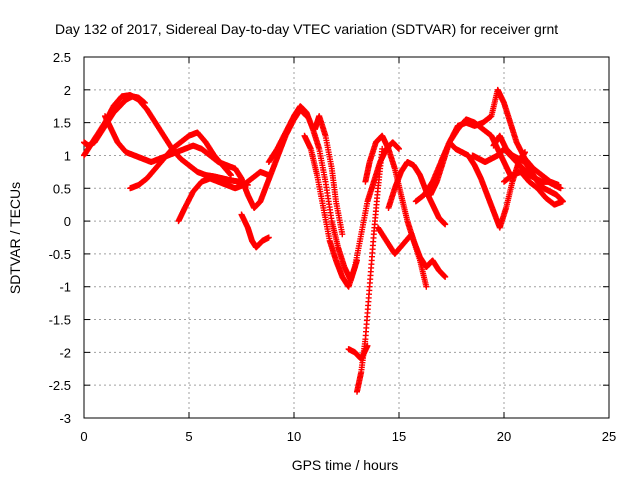 Image resolution: width=640 pixels, height=480 pixels. What do you see at coordinates (65, 352) in the screenshot?
I see `y-tick-label: -2` at bounding box center [65, 352].